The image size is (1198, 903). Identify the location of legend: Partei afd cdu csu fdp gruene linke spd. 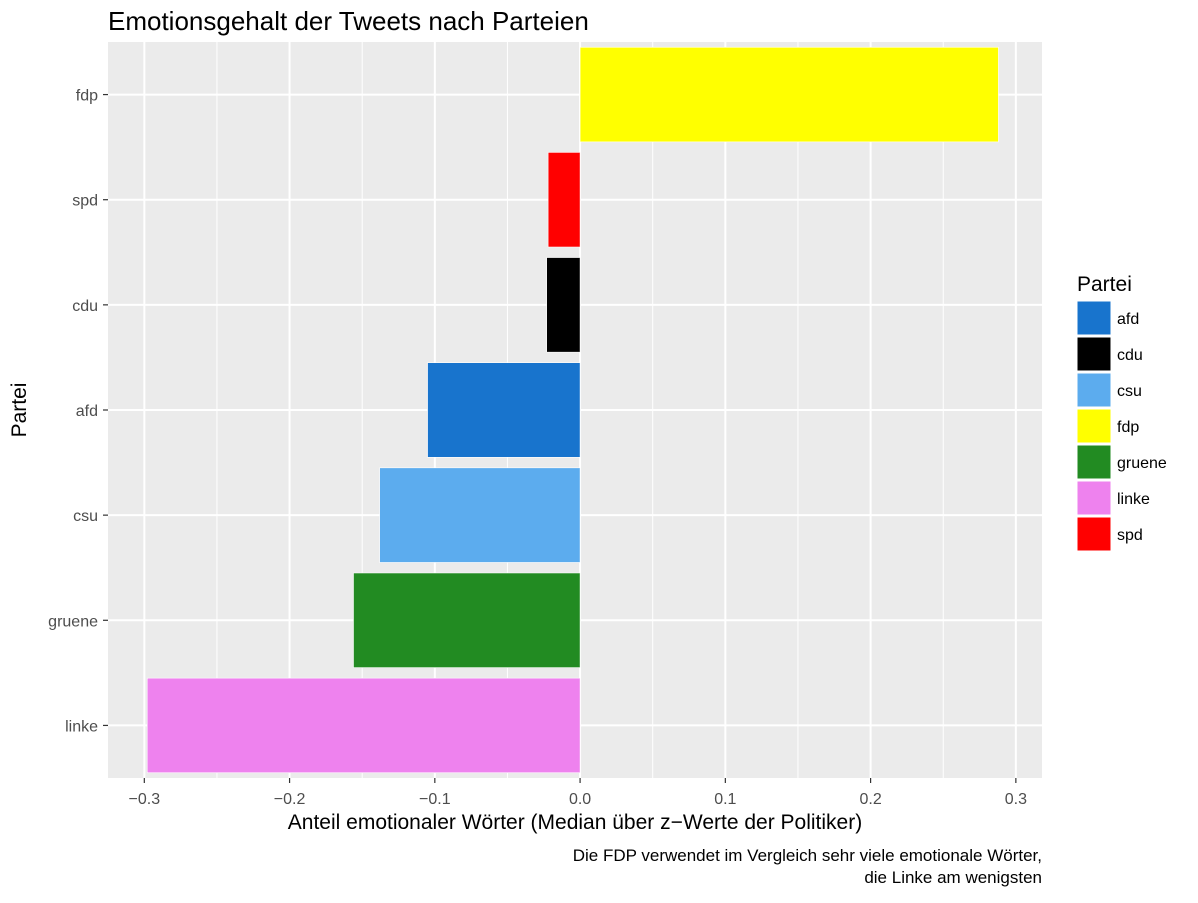
(1121, 412).